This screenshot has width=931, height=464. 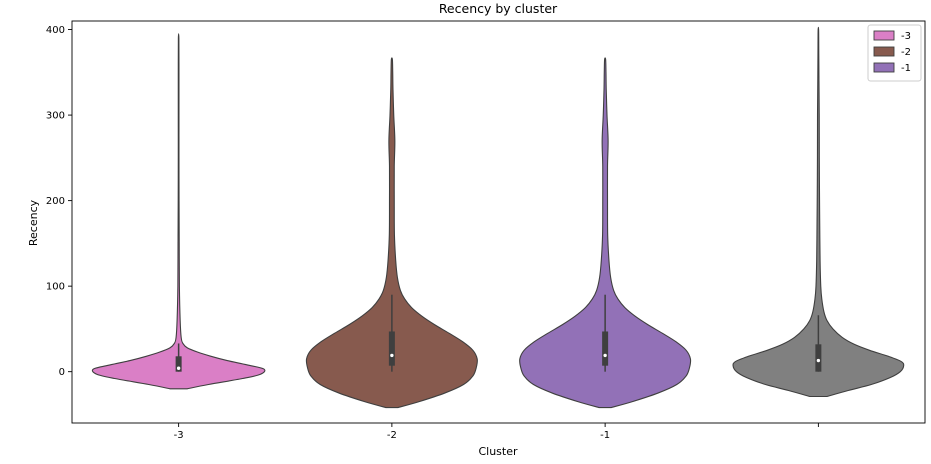 I want to click on legend-label: -3, so click(x=906, y=36).